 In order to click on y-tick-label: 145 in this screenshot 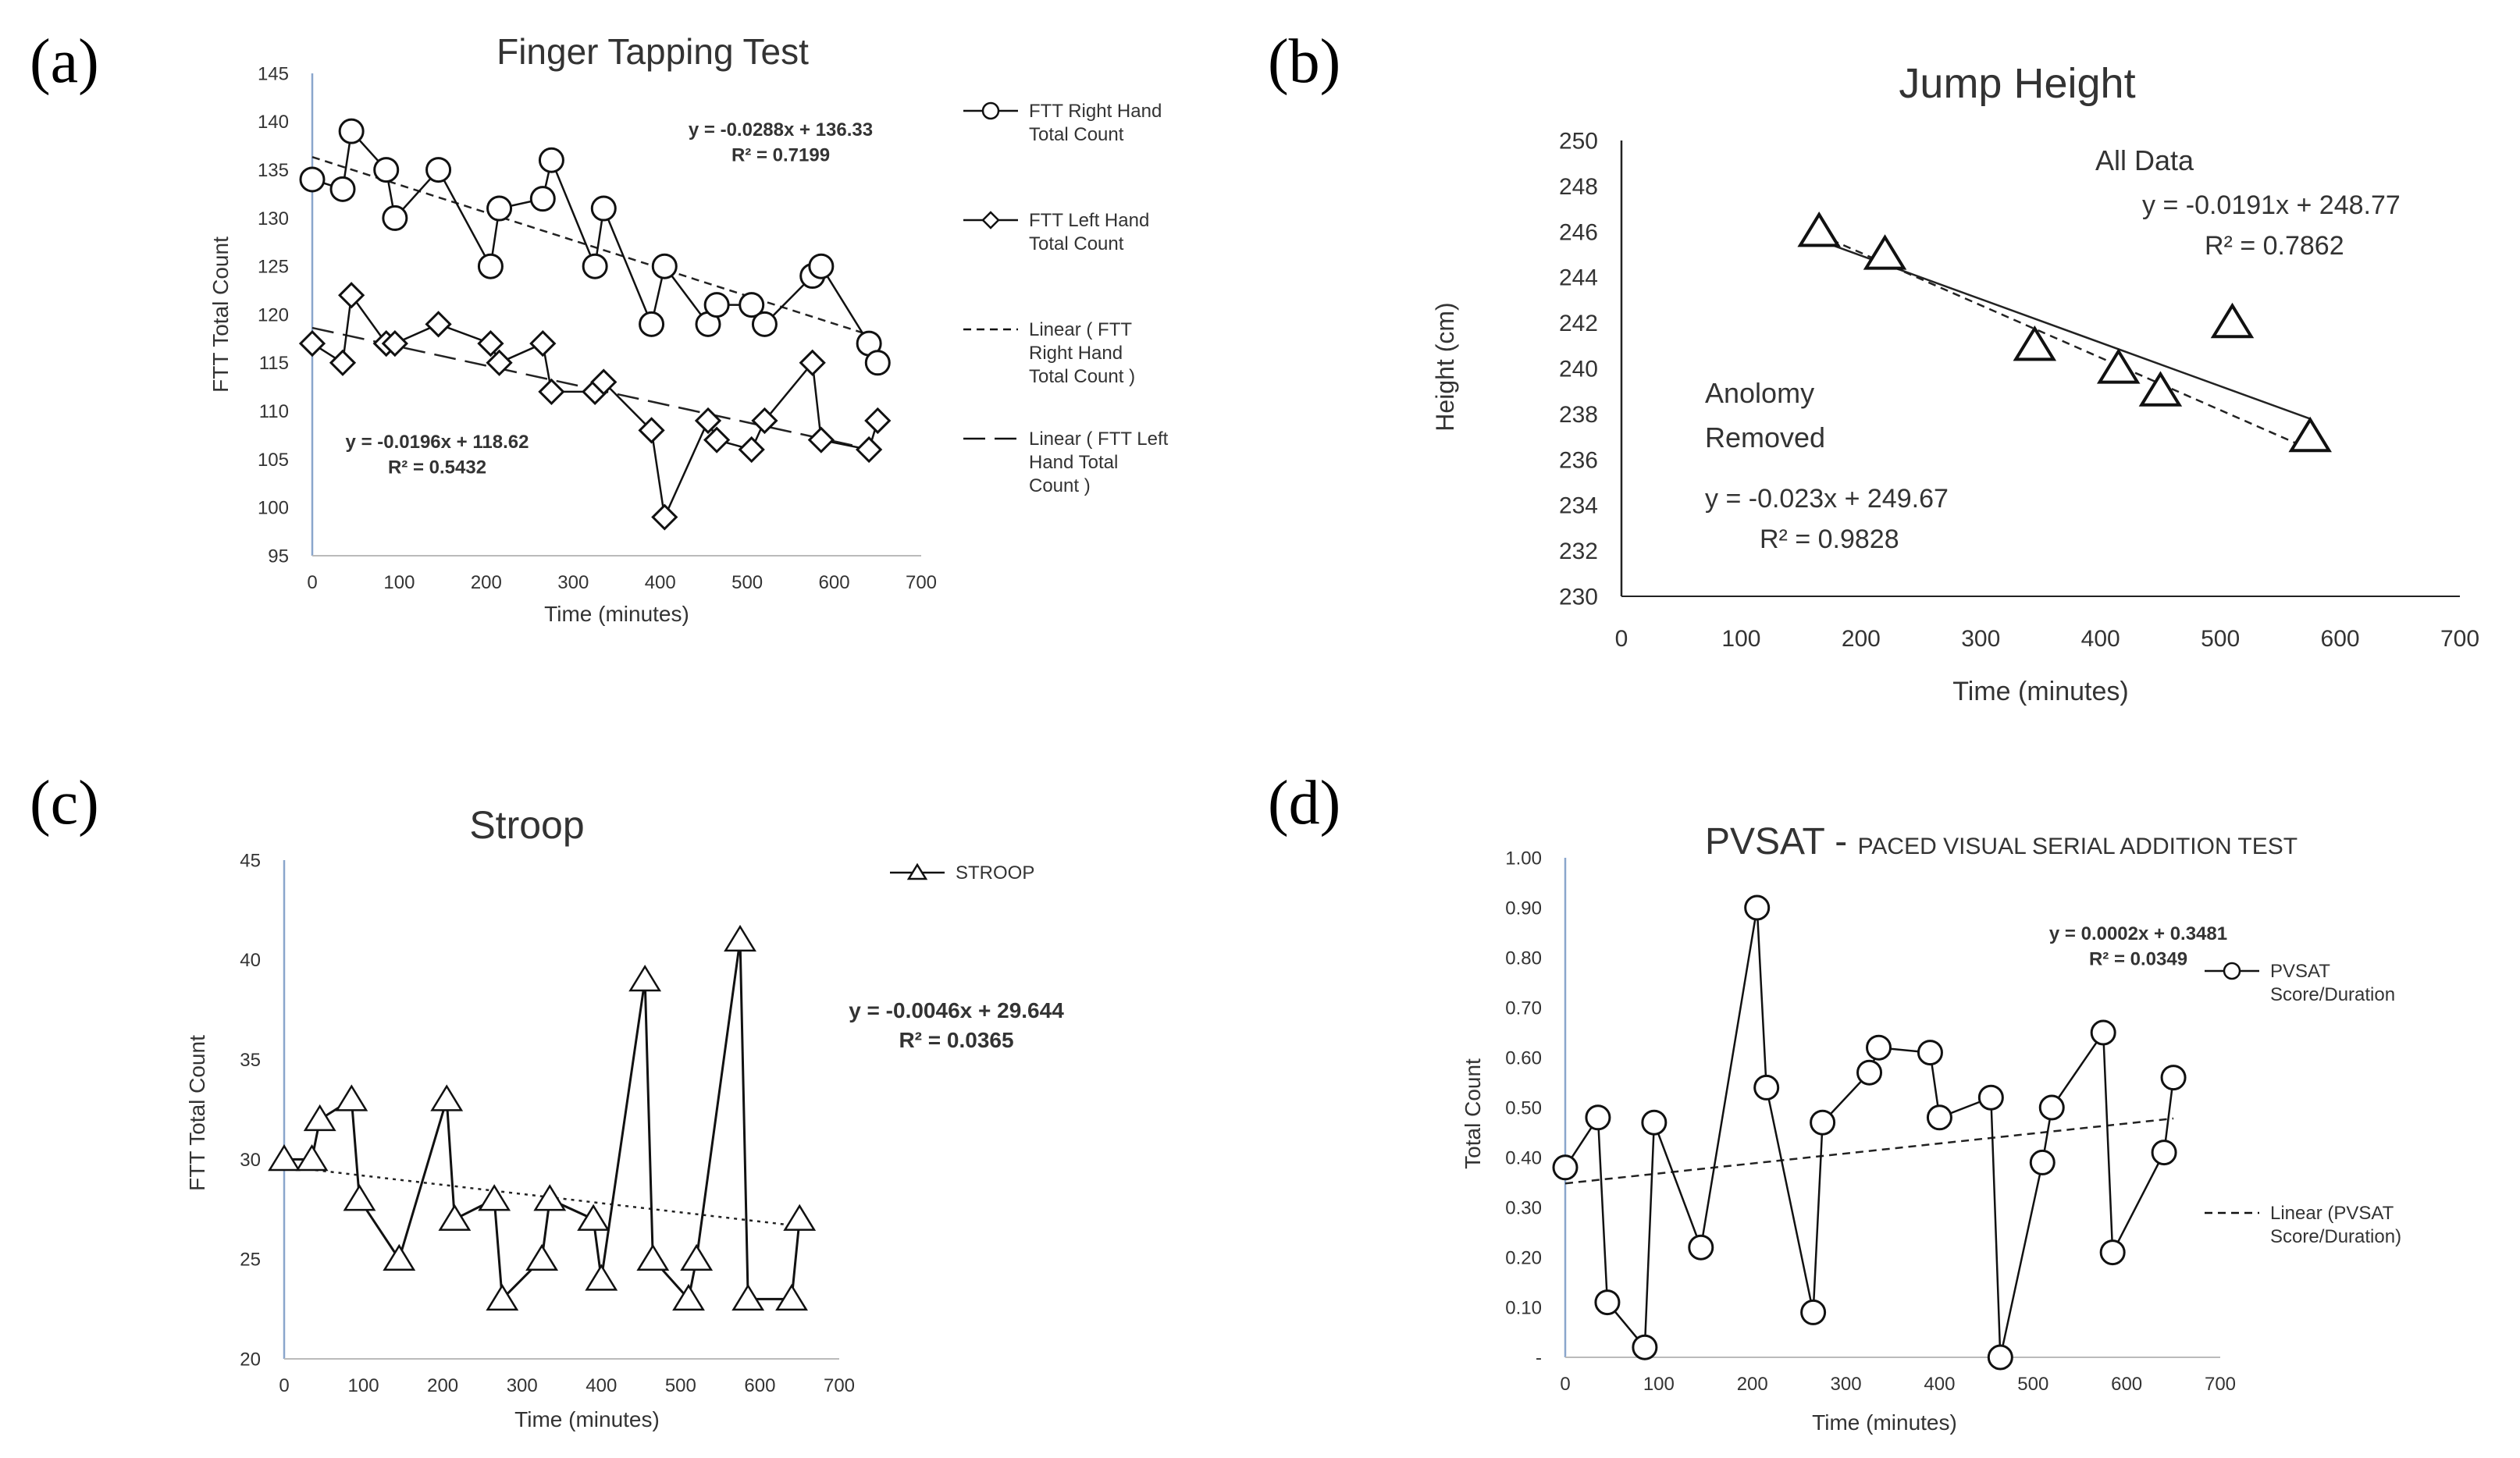, I will do `click(273, 73)`.